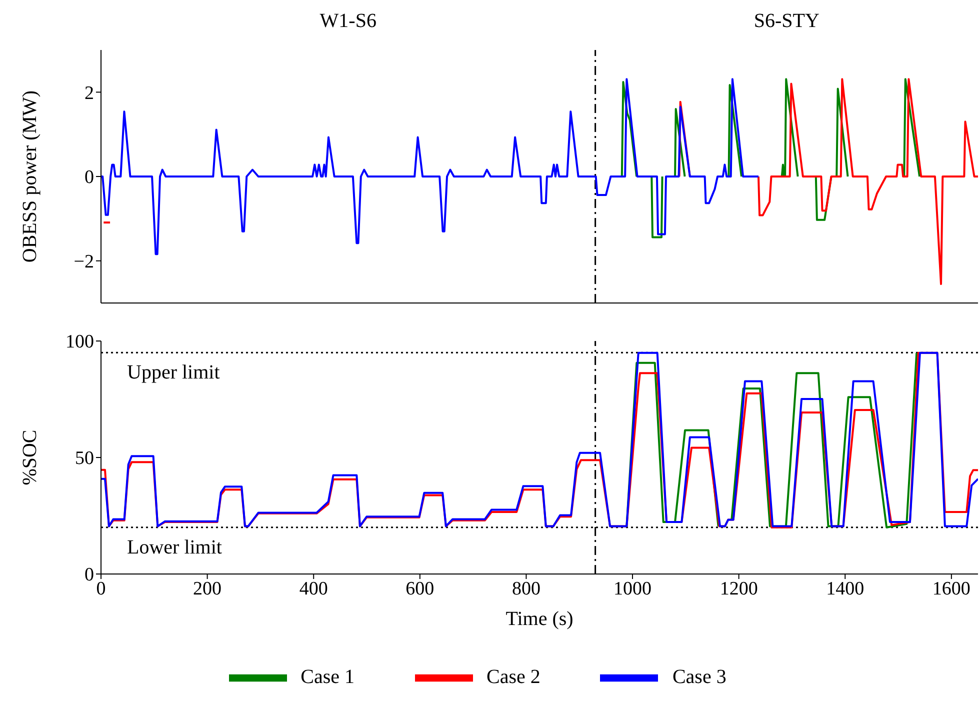 This screenshot has height=703, width=979. What do you see at coordinates (951, 589) in the screenshot?
I see `x-tick-label: 1600` at bounding box center [951, 589].